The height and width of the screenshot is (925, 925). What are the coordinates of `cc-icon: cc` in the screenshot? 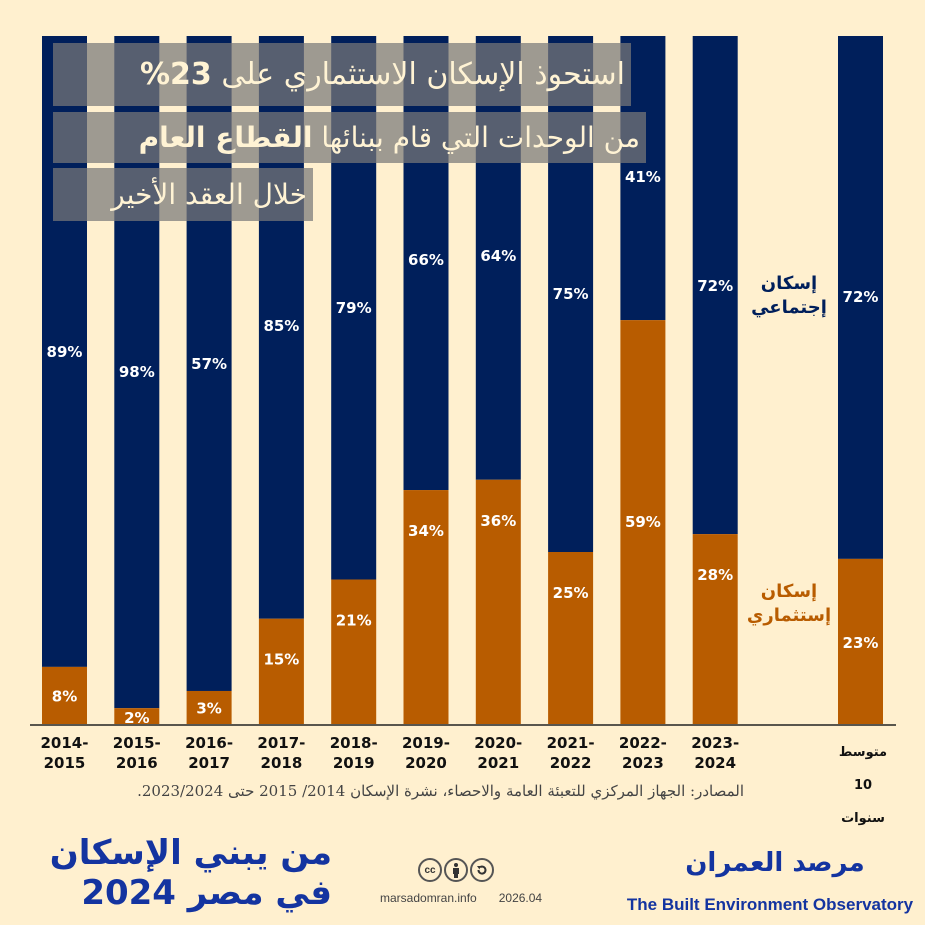 It's located at (430, 870).